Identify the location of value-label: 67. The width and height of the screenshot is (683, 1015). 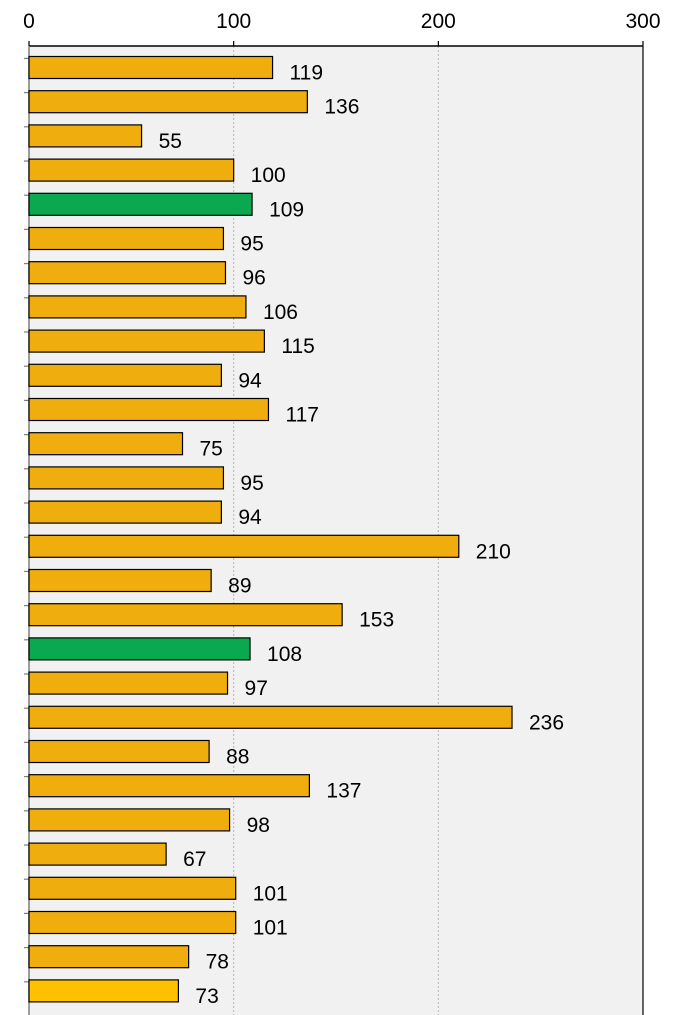
(194, 859).